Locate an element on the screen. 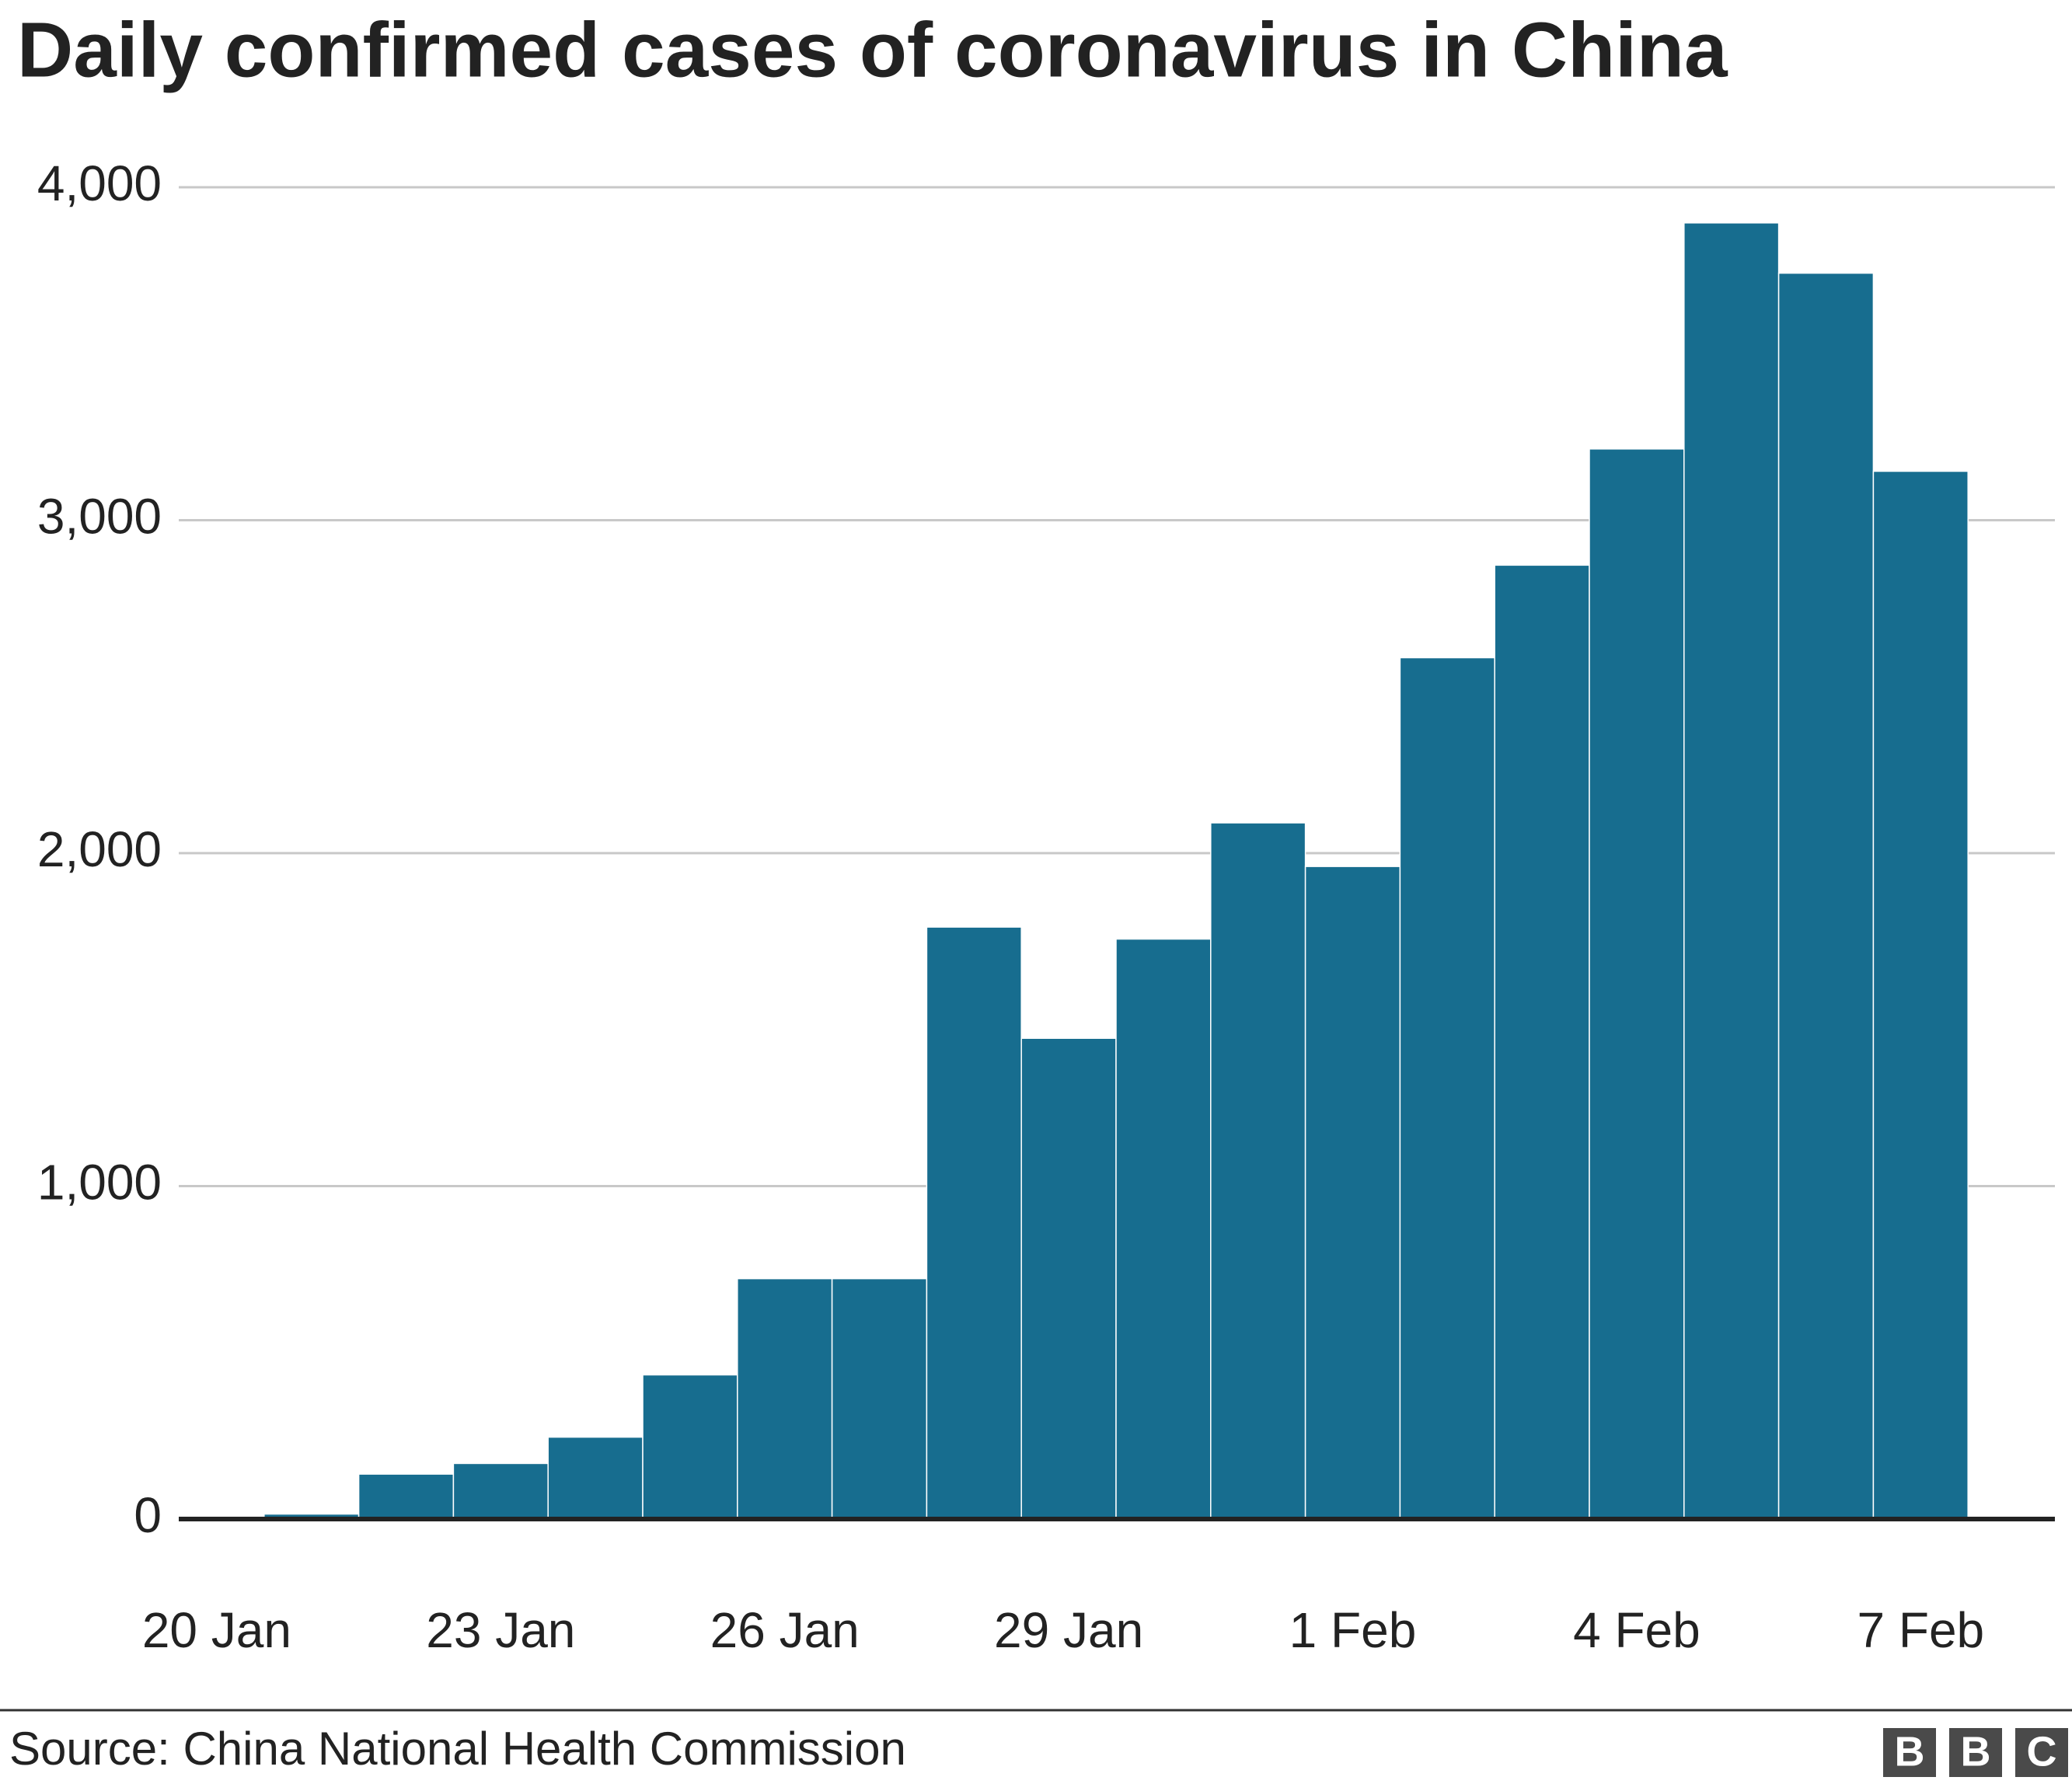 The height and width of the screenshot is (1784, 2072). x-tick-label: 29 Jan is located at coordinates (1068, 1630).